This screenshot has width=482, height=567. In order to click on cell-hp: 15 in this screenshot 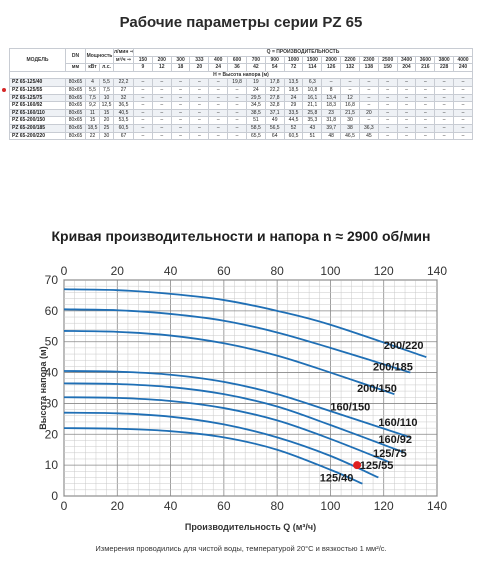, I will do `click(106, 113)`.